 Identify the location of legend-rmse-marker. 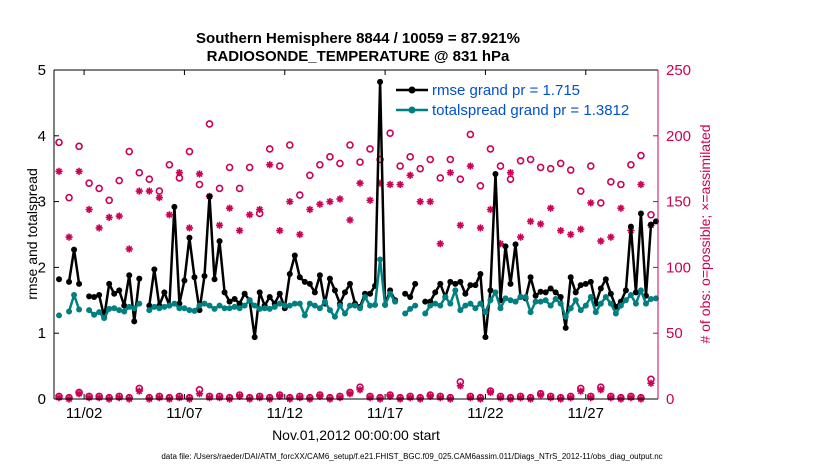
(412, 90).